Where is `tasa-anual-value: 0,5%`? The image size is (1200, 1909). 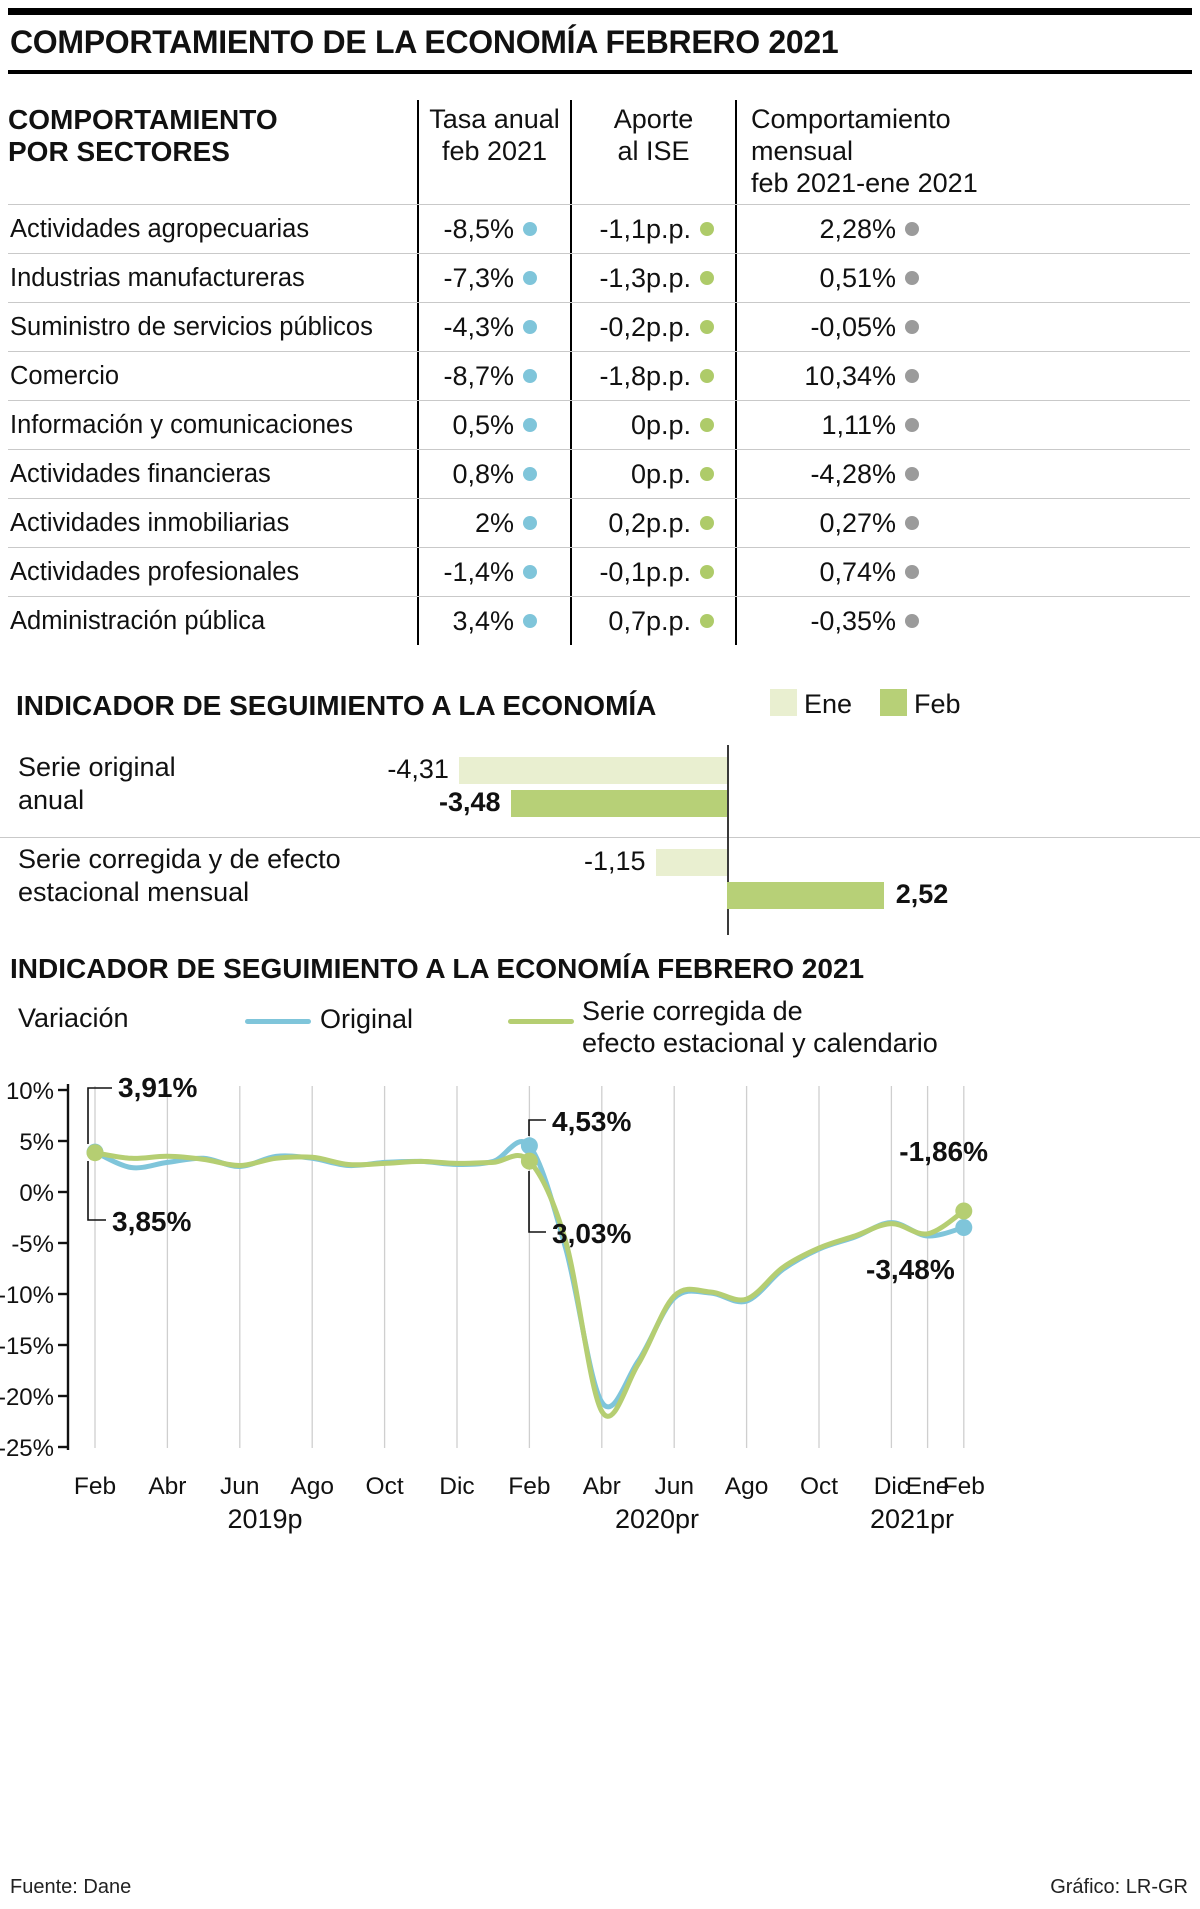 tasa-anual-value: 0,5% is located at coordinates (493, 425).